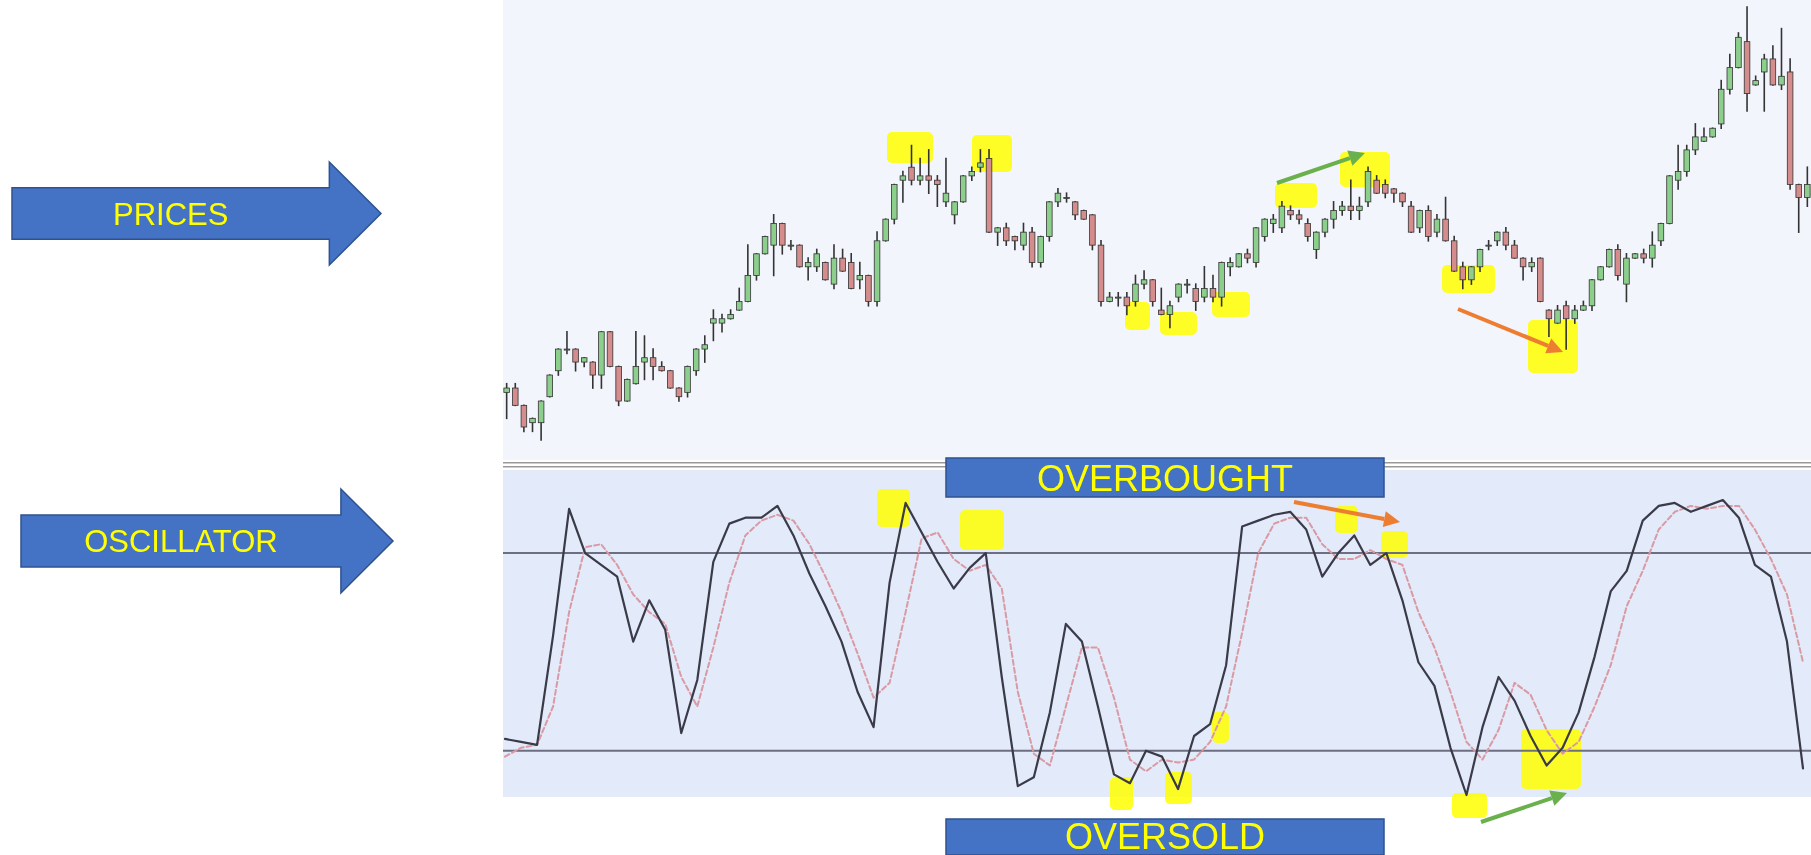 The width and height of the screenshot is (1811, 855). What do you see at coordinates (1165, 478) in the screenshot?
I see `text: OVERBOUGHT` at bounding box center [1165, 478].